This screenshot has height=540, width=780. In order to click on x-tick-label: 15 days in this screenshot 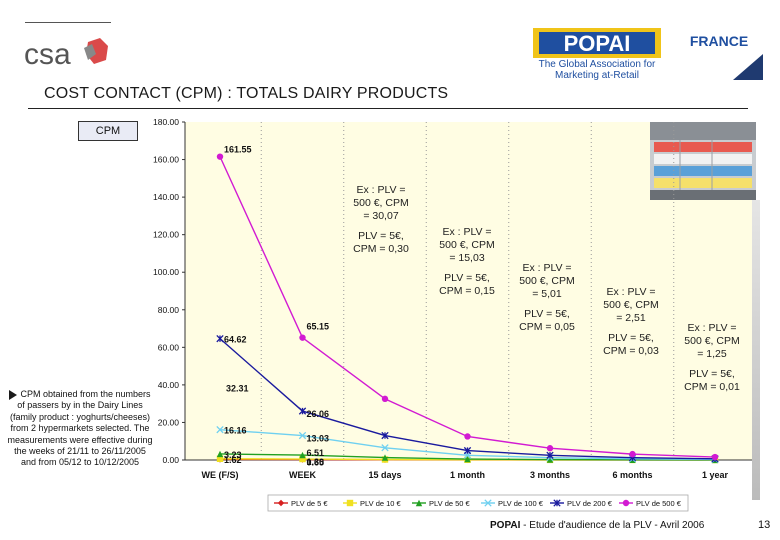, I will do `click(384, 475)`.